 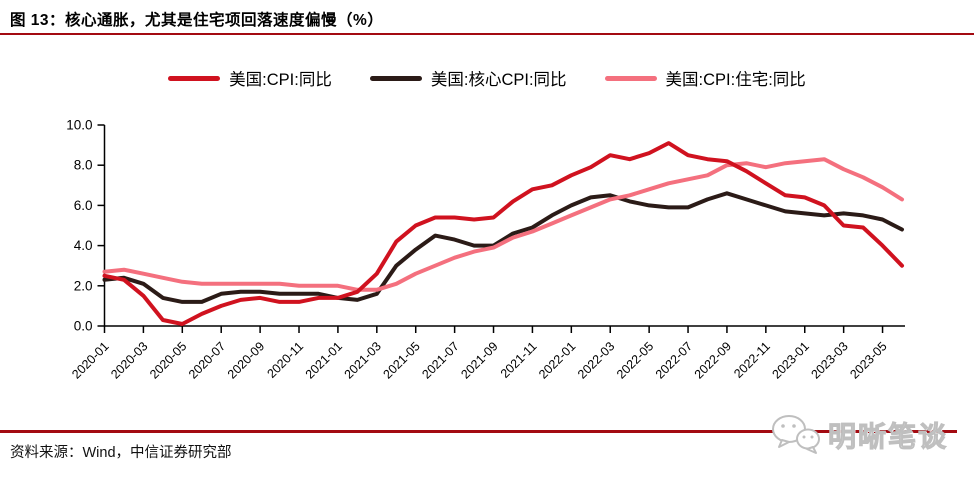 What do you see at coordinates (478, 431) in the screenshot?
I see `footer-rule` at bounding box center [478, 431].